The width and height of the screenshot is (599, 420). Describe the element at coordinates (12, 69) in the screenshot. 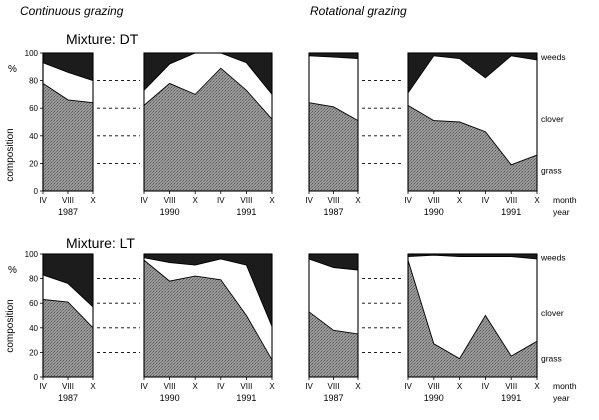

I see `y-axis-unit-dt: %` at that location.